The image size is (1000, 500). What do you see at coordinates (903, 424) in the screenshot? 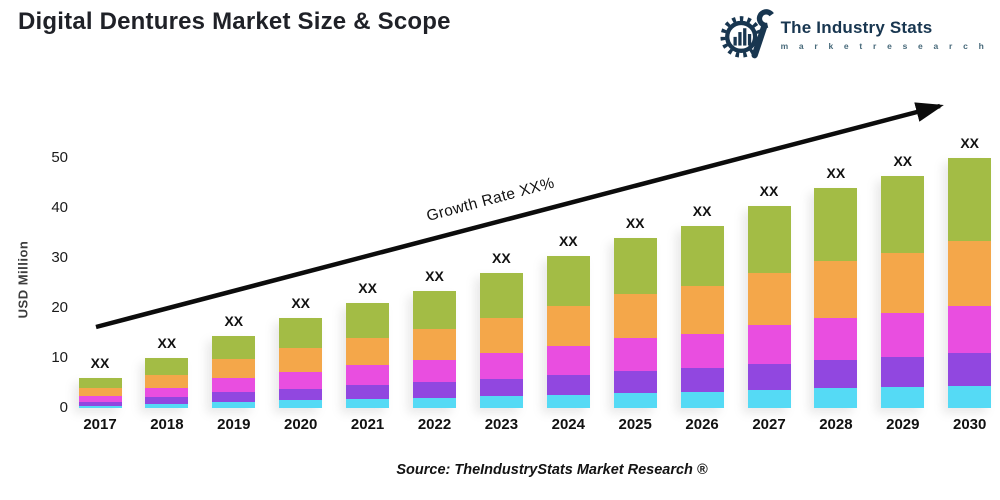
I see `x-tick-label-2029: 2029` at bounding box center [903, 424].